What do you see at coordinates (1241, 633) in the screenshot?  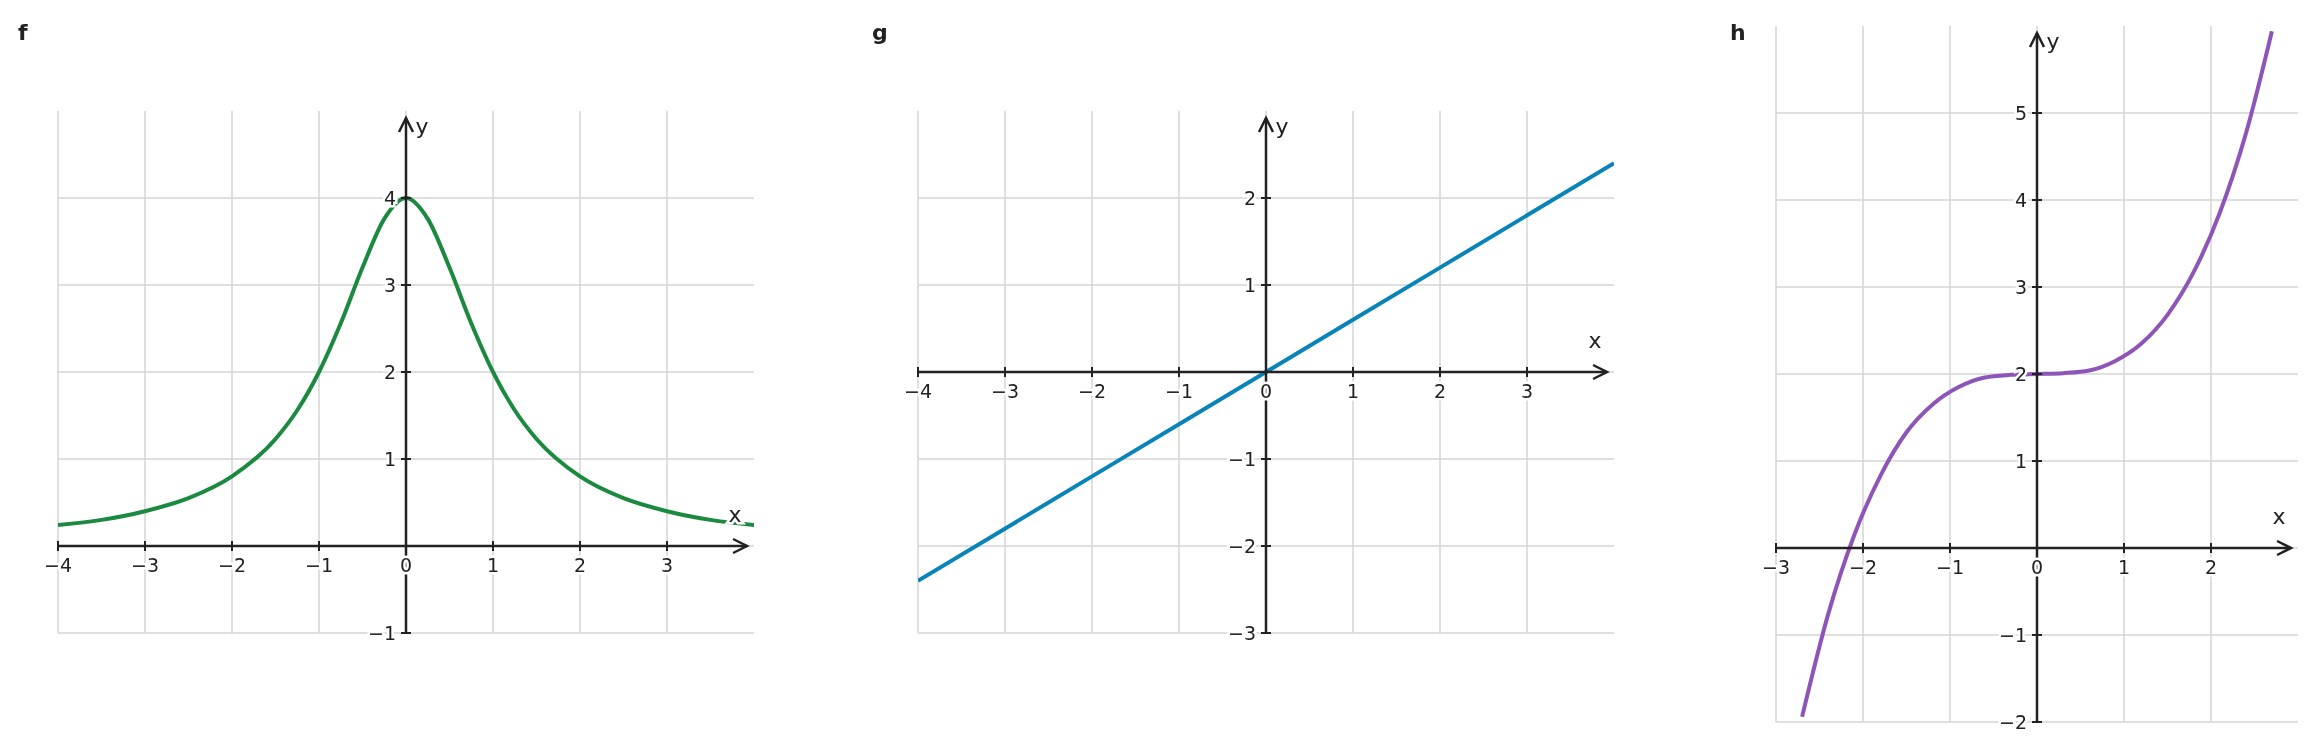 I see `y-tick-label: −3` at bounding box center [1241, 633].